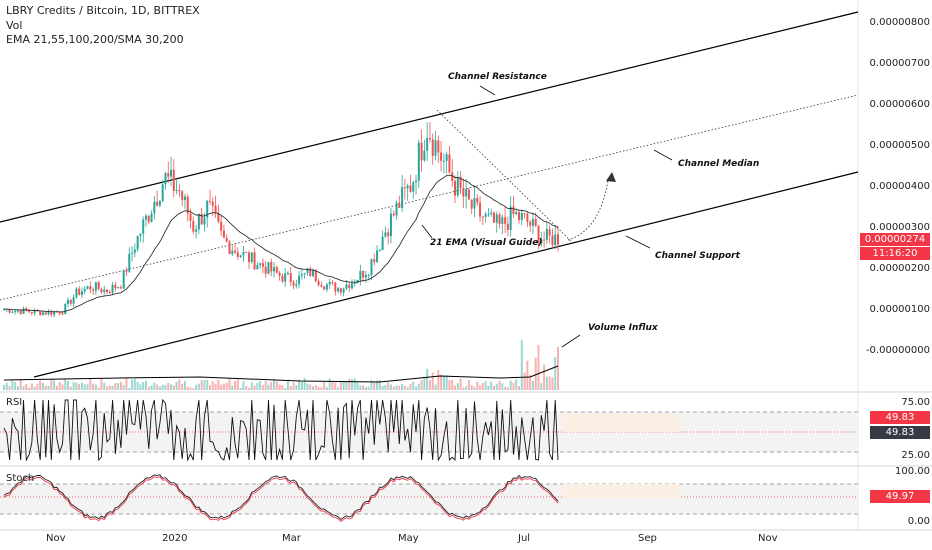  Describe the element at coordinates (895, 239) in the screenshot. I see `current-price-tag: 0.00000274` at that location.